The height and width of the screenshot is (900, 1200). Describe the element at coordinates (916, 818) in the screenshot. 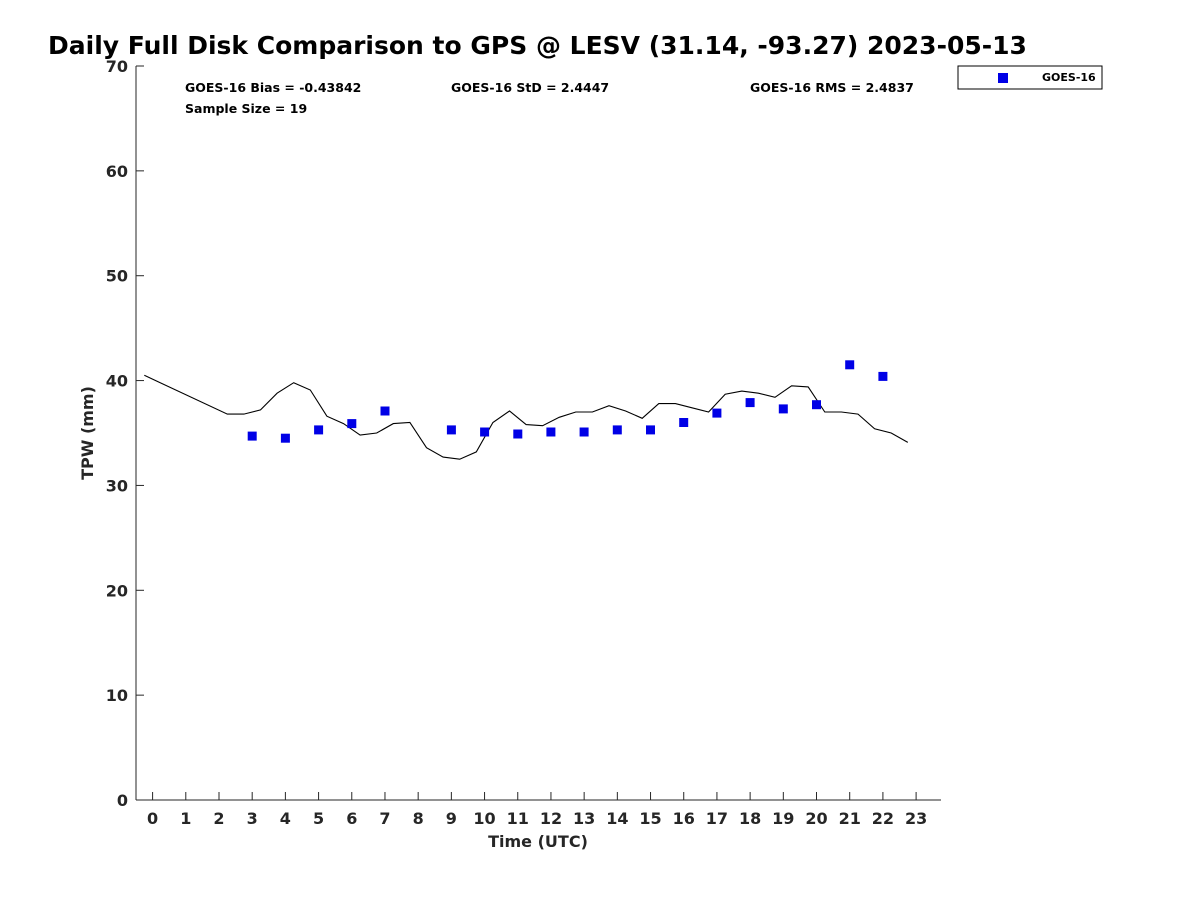

I see `x-tick-label: 23` at that location.